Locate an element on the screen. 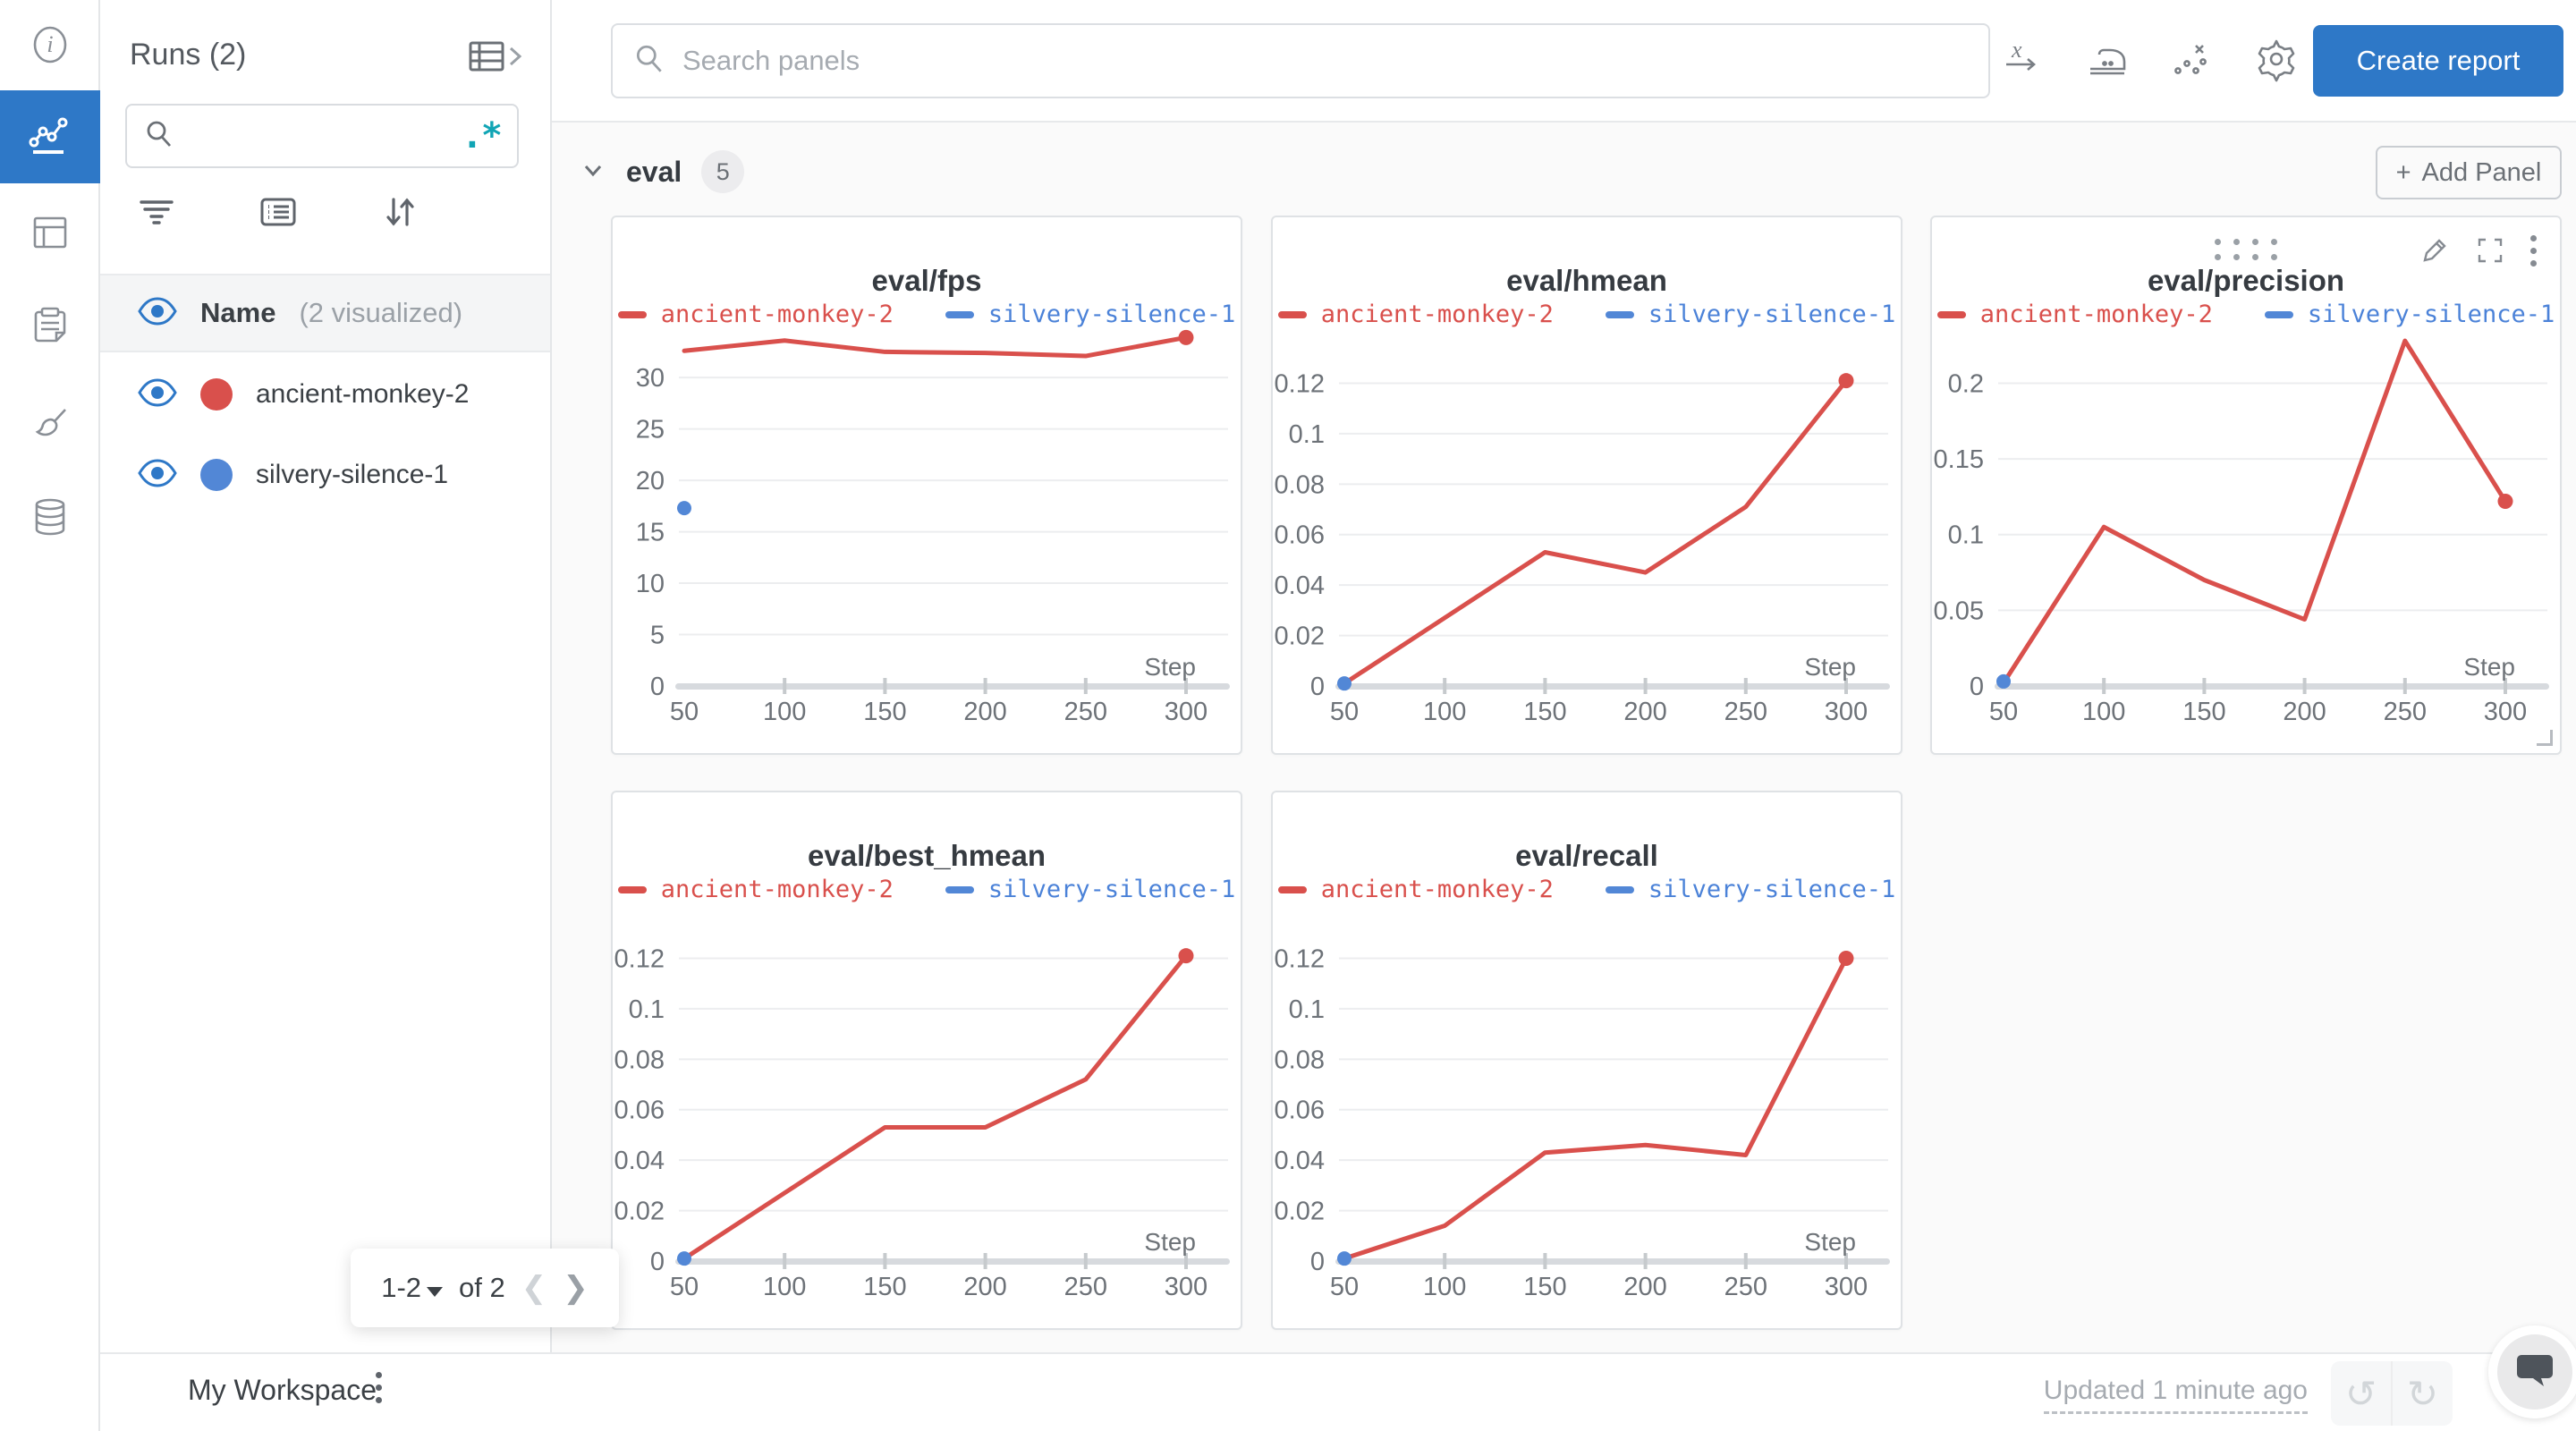 The height and width of the screenshot is (1431, 2576). list-settings-icon is located at coordinates (278, 214).